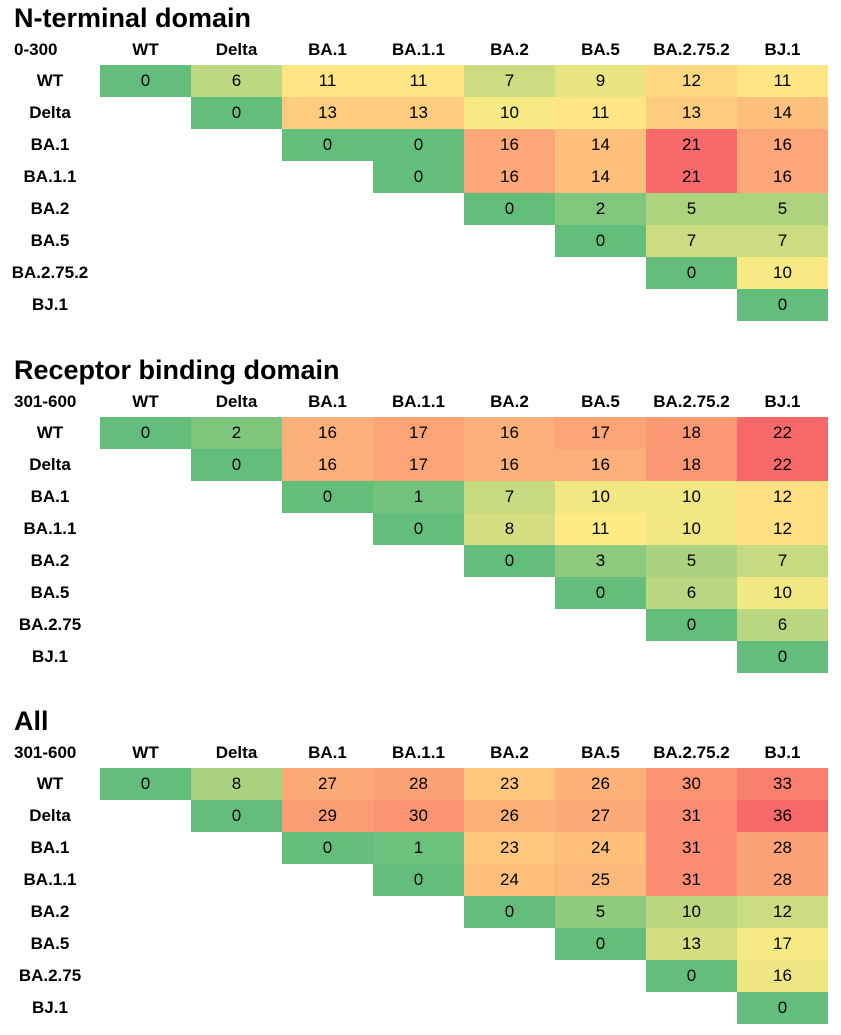  I want to click on heatmap-cell: 3, so click(600, 561).